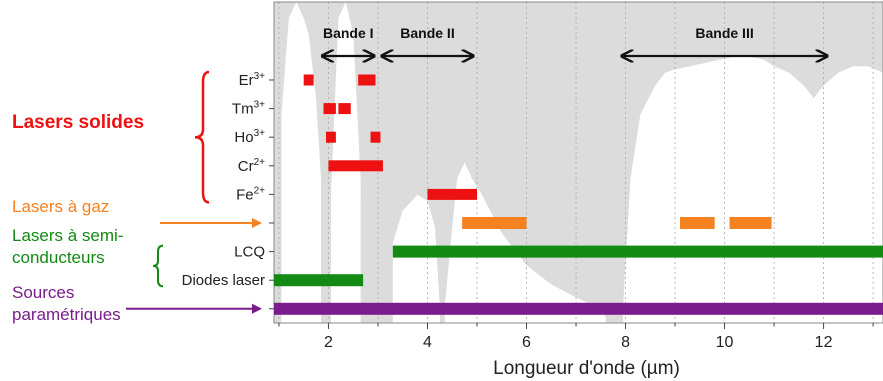  What do you see at coordinates (824, 342) in the screenshot?
I see `x-tick-label: 12` at bounding box center [824, 342].